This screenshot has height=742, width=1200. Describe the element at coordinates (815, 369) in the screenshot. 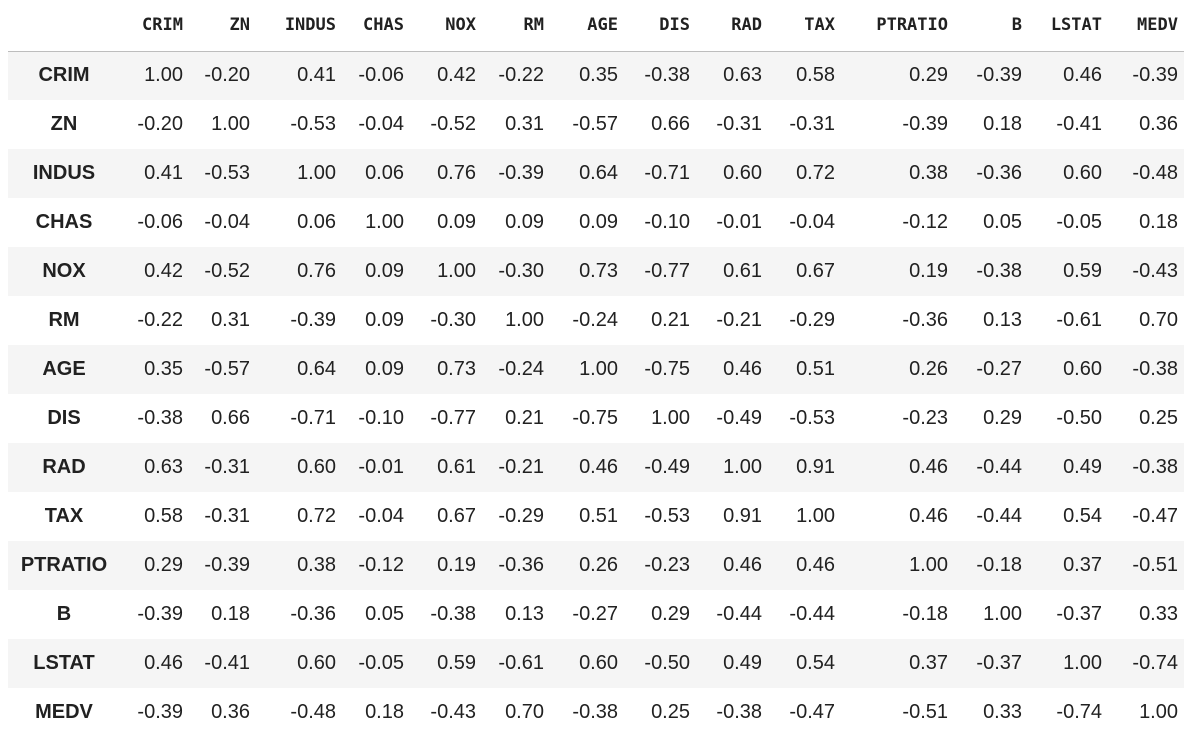

I see `table-cell: 0.51` at that location.